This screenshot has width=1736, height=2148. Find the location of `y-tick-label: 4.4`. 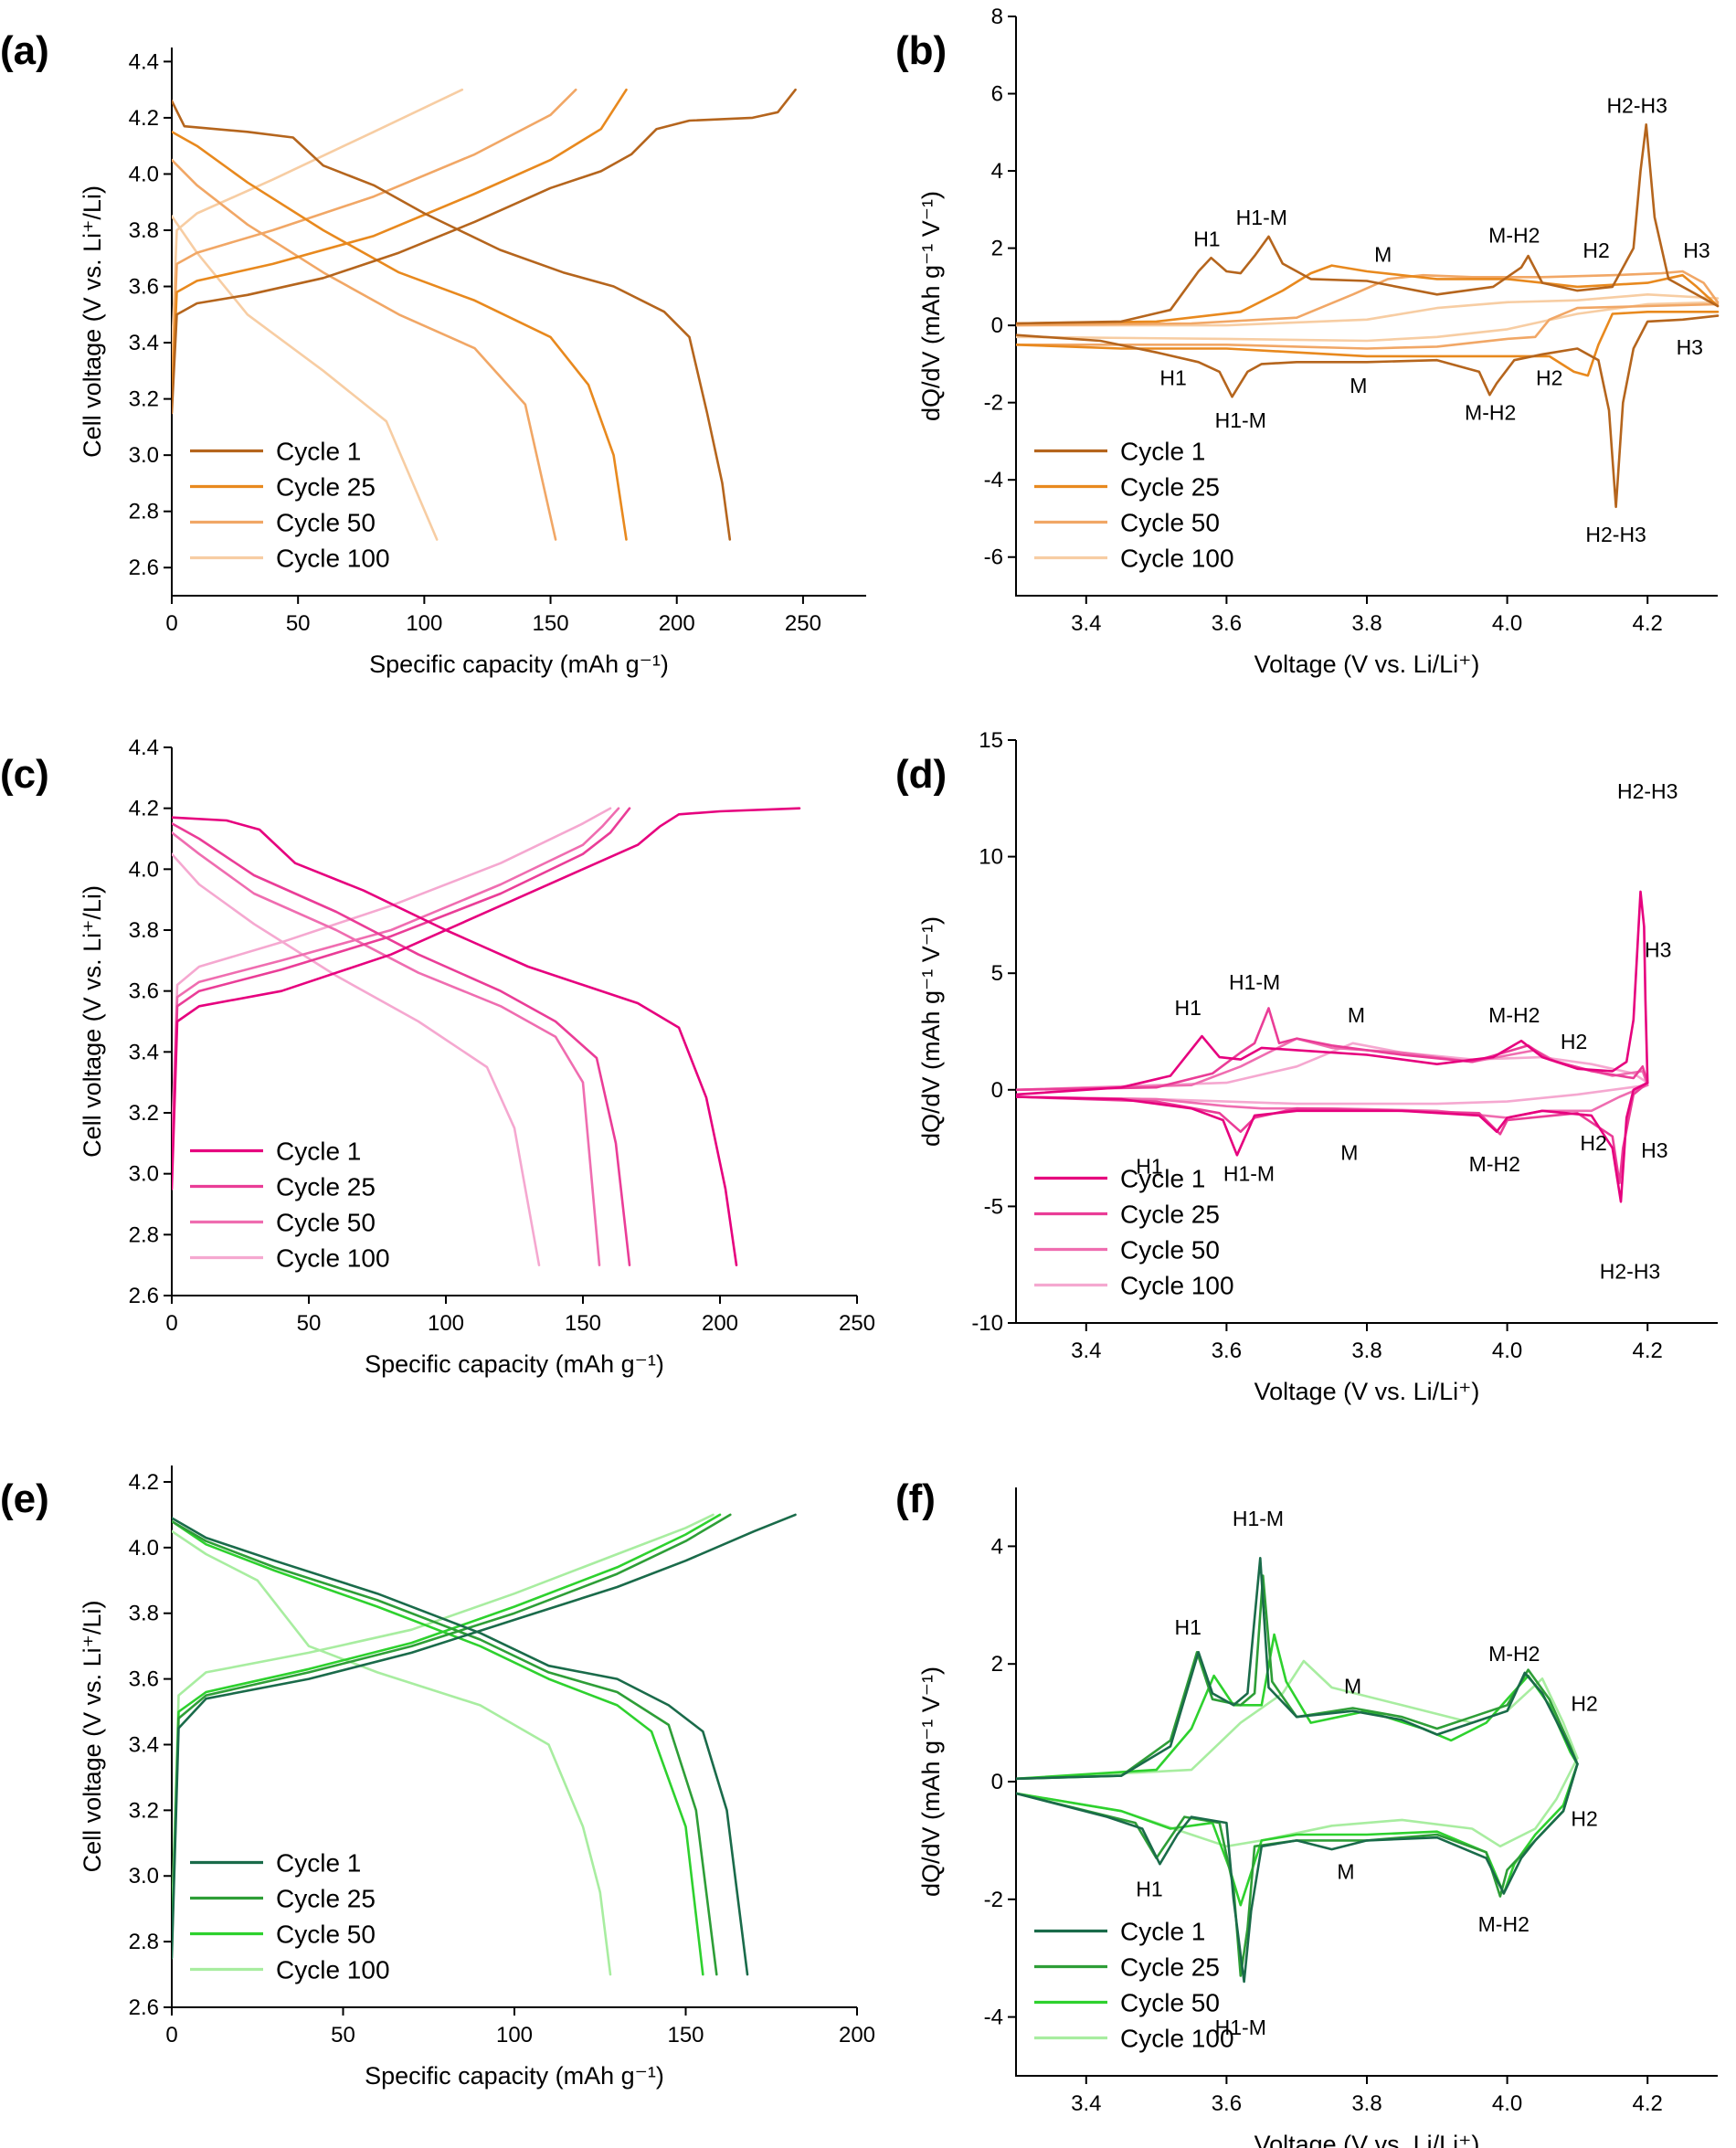

y-tick-label: 4.4 is located at coordinates (144, 747).